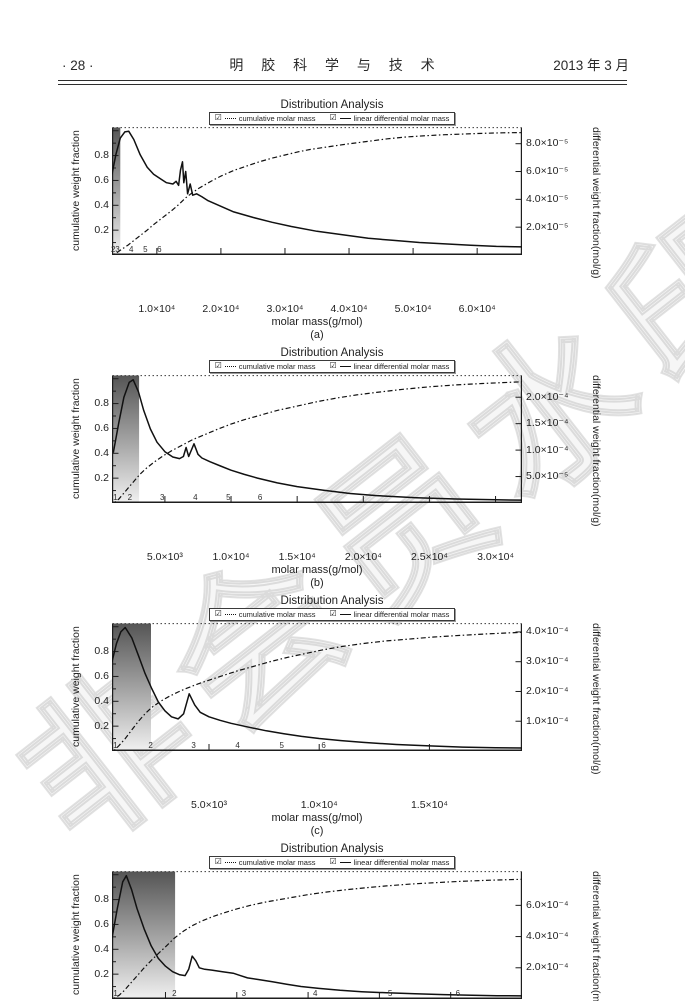  I want to click on y-tick-right: 4.0×10⁻⁵, so click(547, 198).